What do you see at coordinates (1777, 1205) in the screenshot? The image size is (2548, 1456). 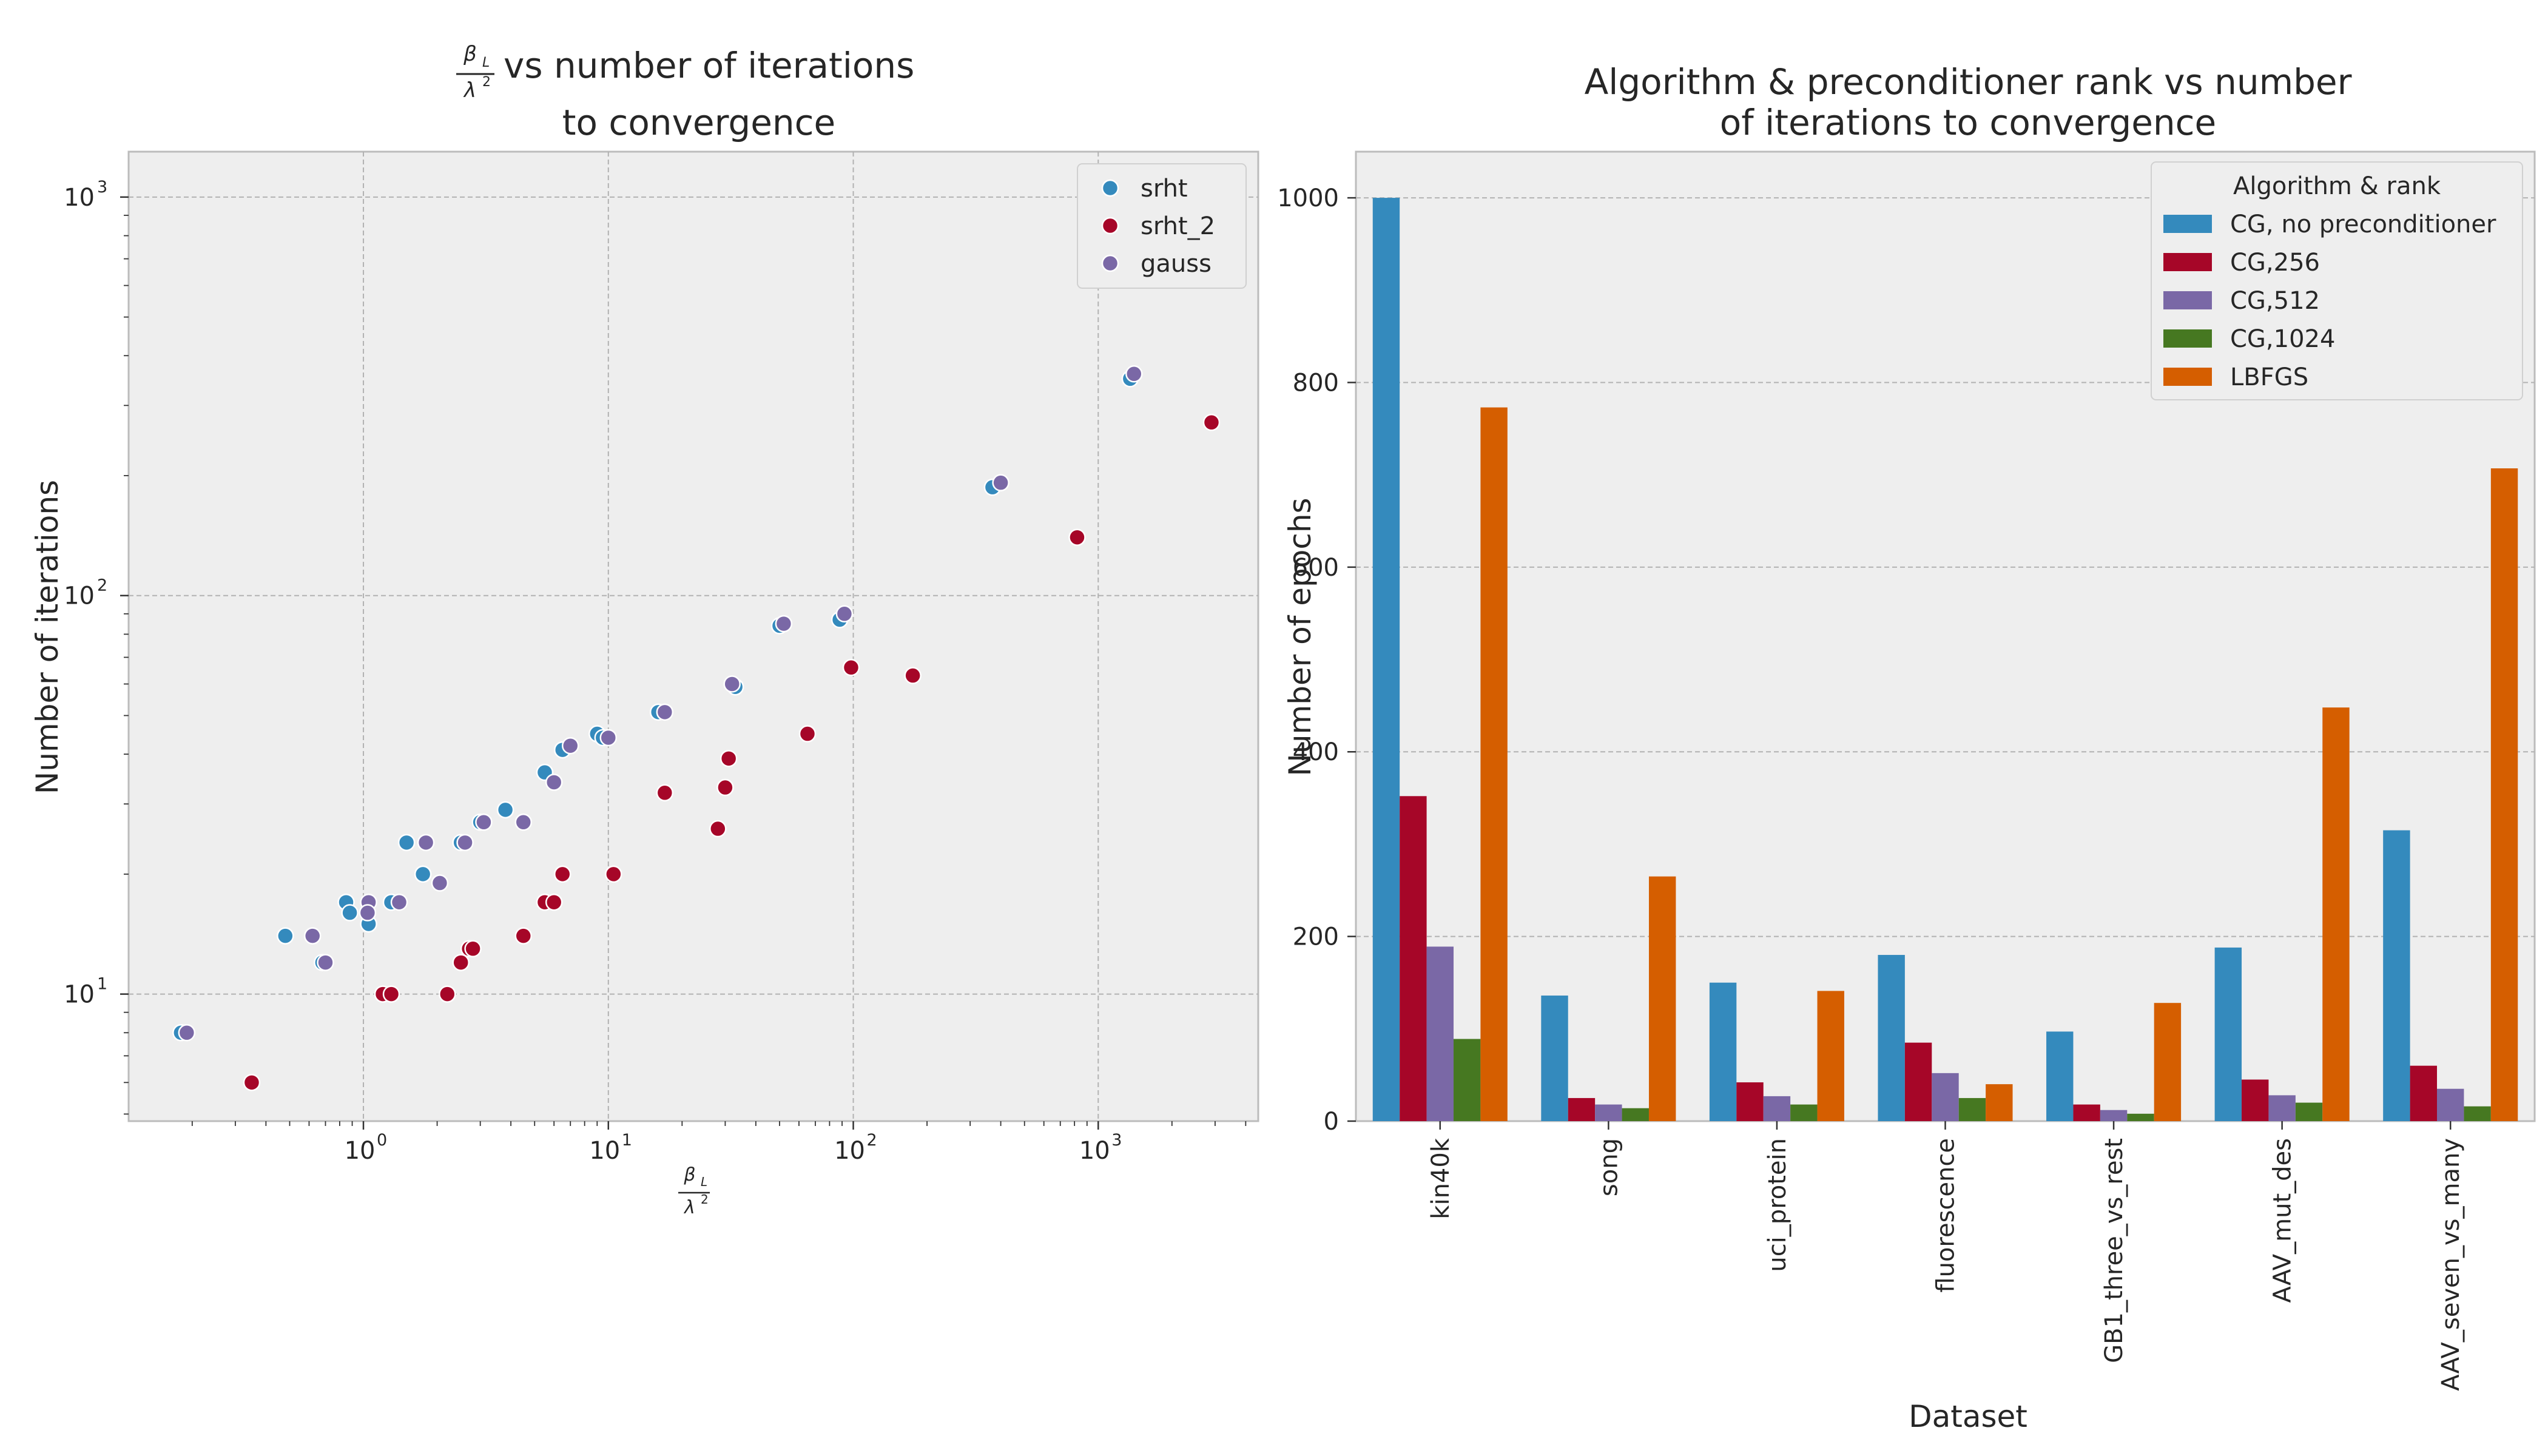 I see `bar-x-tick-label: uci_protein` at bounding box center [1777, 1205].